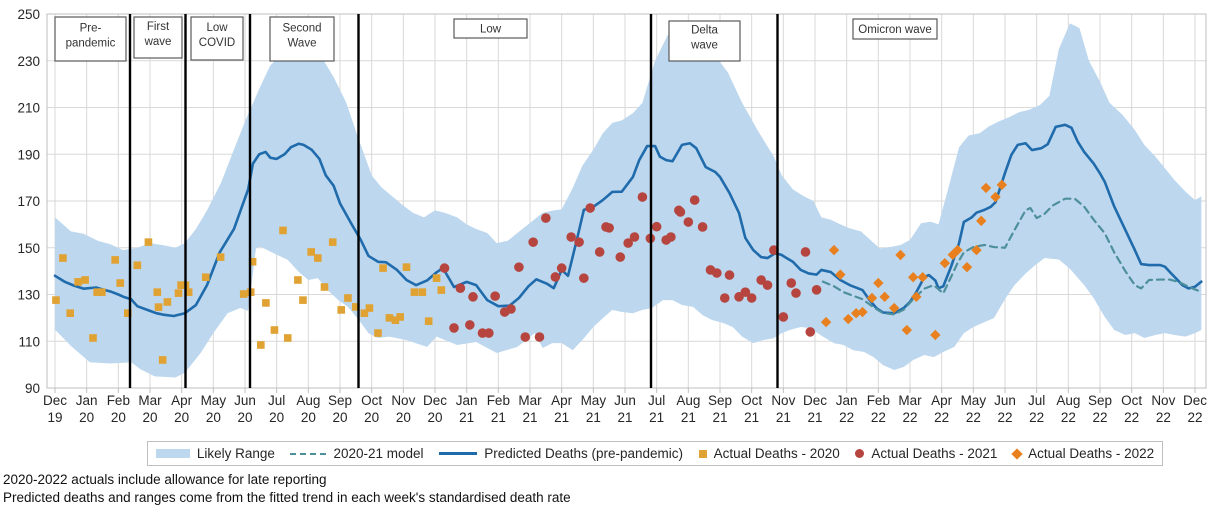 This screenshot has height=509, width=1217. I want to click on model-2020-21-swatch-icon, so click(308, 453).